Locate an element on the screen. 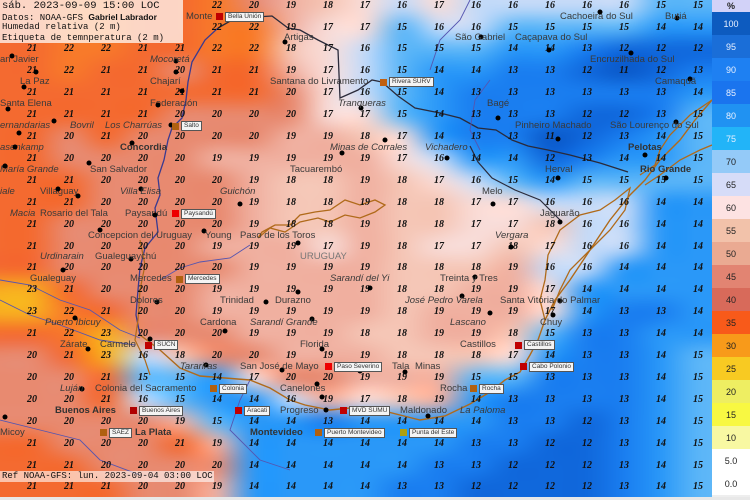 This screenshot has height=500, width=750. station-label: Colonia is located at coordinates (233, 388).